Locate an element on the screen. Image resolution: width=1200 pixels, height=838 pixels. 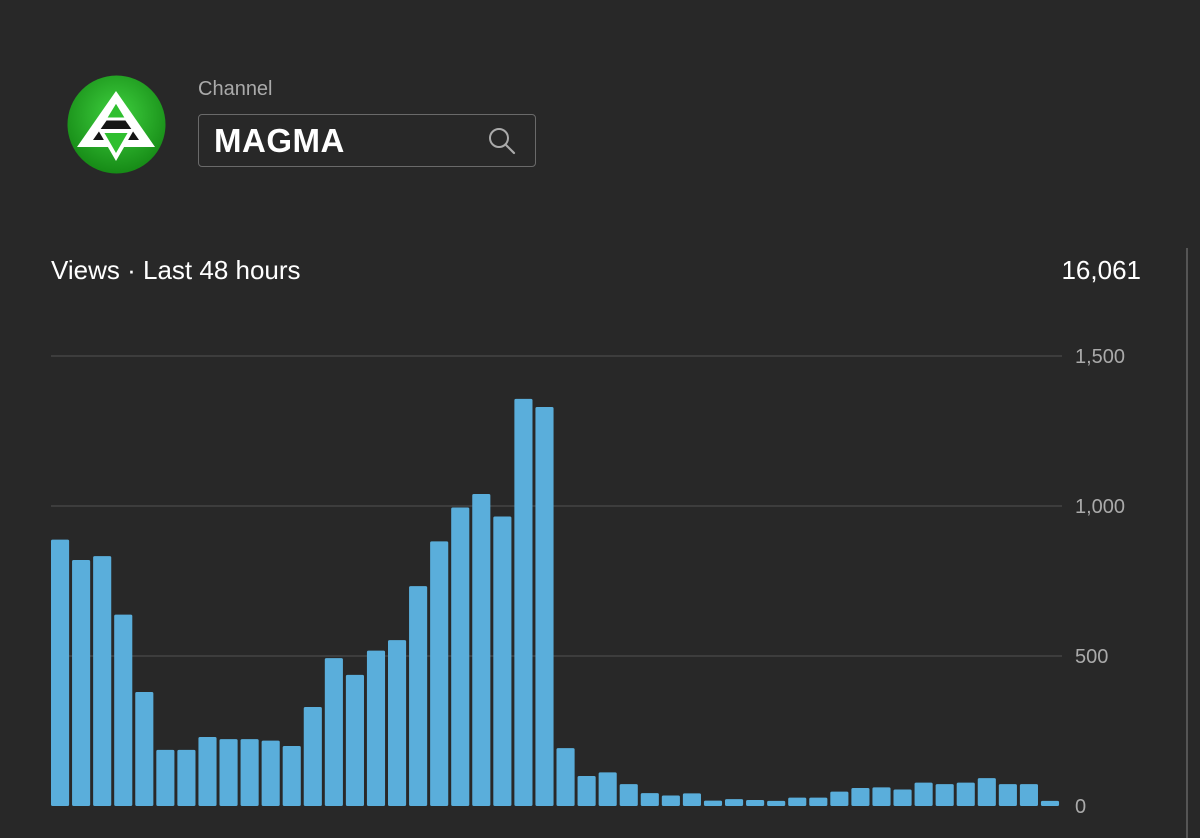
scrollbar-edge is located at coordinates (1187, 543).